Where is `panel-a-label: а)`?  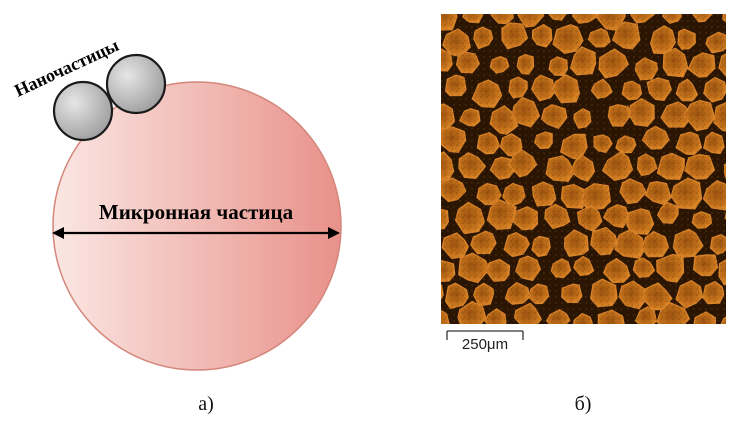
panel-a-label: а) is located at coordinates (206, 404).